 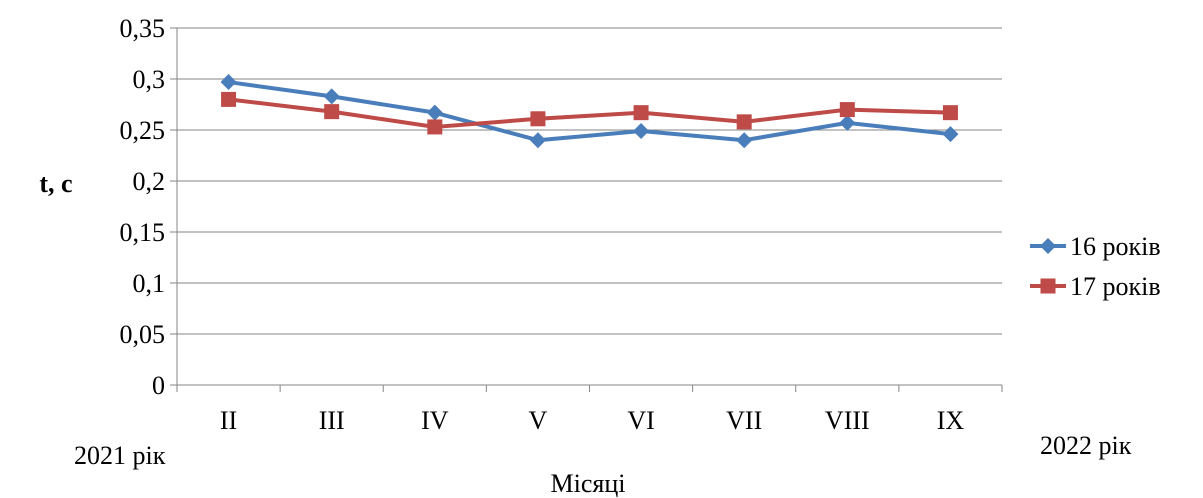 What do you see at coordinates (143, 232) in the screenshot?
I see `y-tick-label: 0,15` at bounding box center [143, 232].